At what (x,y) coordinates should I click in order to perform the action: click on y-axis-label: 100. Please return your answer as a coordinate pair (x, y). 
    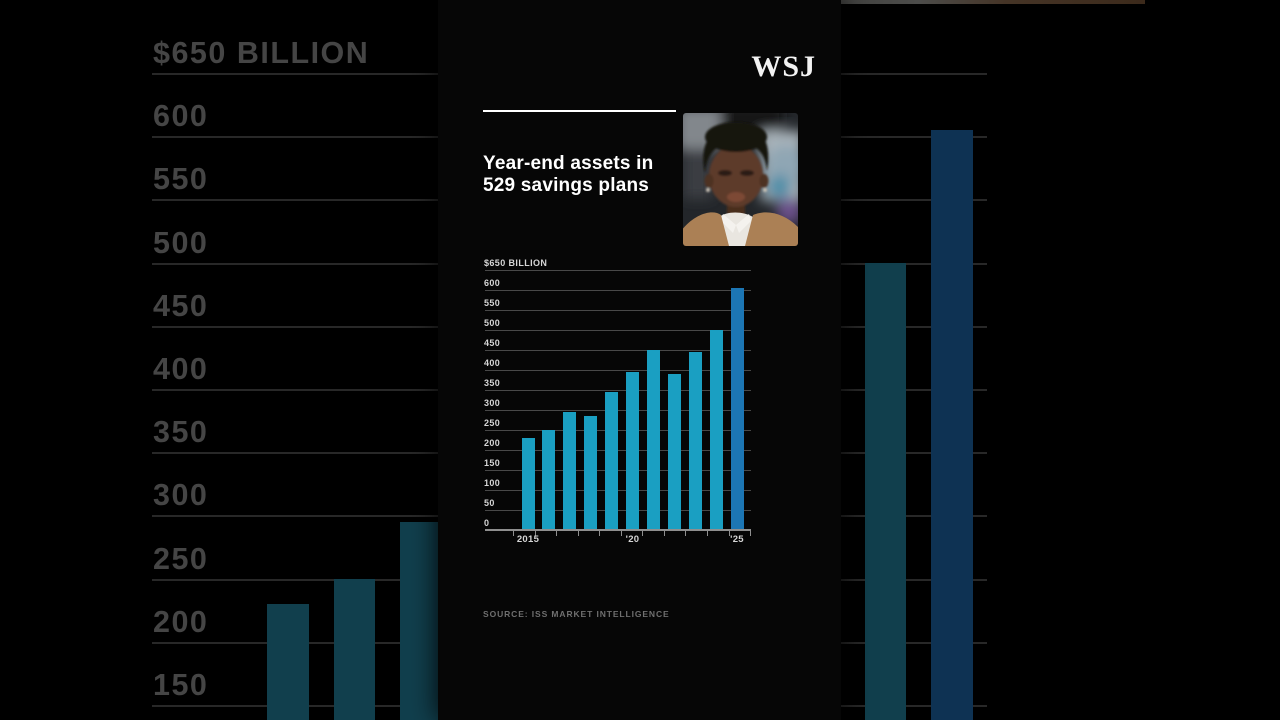
    Looking at the image, I should click on (492, 482).